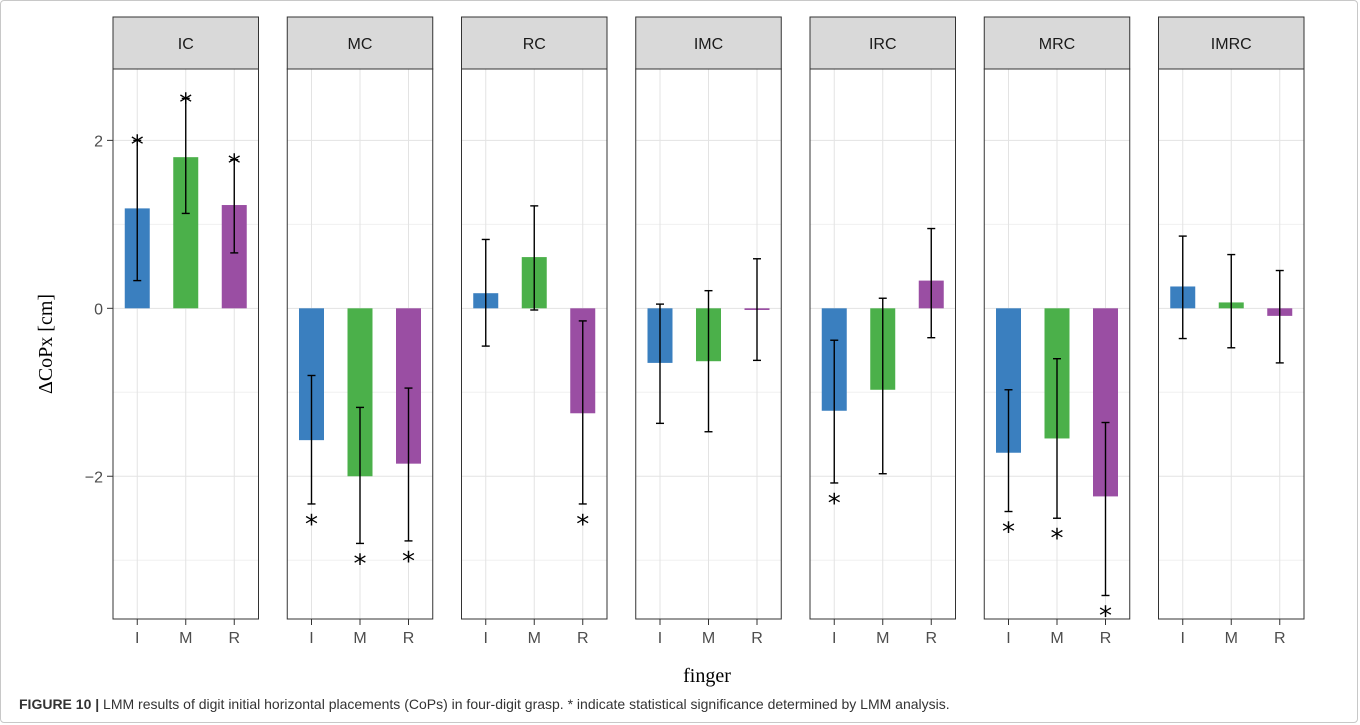 The height and width of the screenshot is (725, 1360). I want to click on facet-panel-irc: IRC * I M R, so click(882, 331).